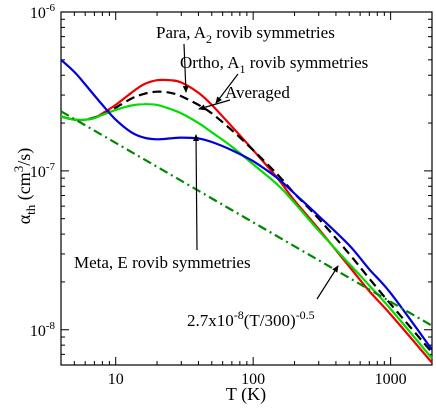 Image resolution: width=436 pixels, height=412 pixels. What do you see at coordinates (246, 394) in the screenshot?
I see `x-axis-title: T (K)` at bounding box center [246, 394].